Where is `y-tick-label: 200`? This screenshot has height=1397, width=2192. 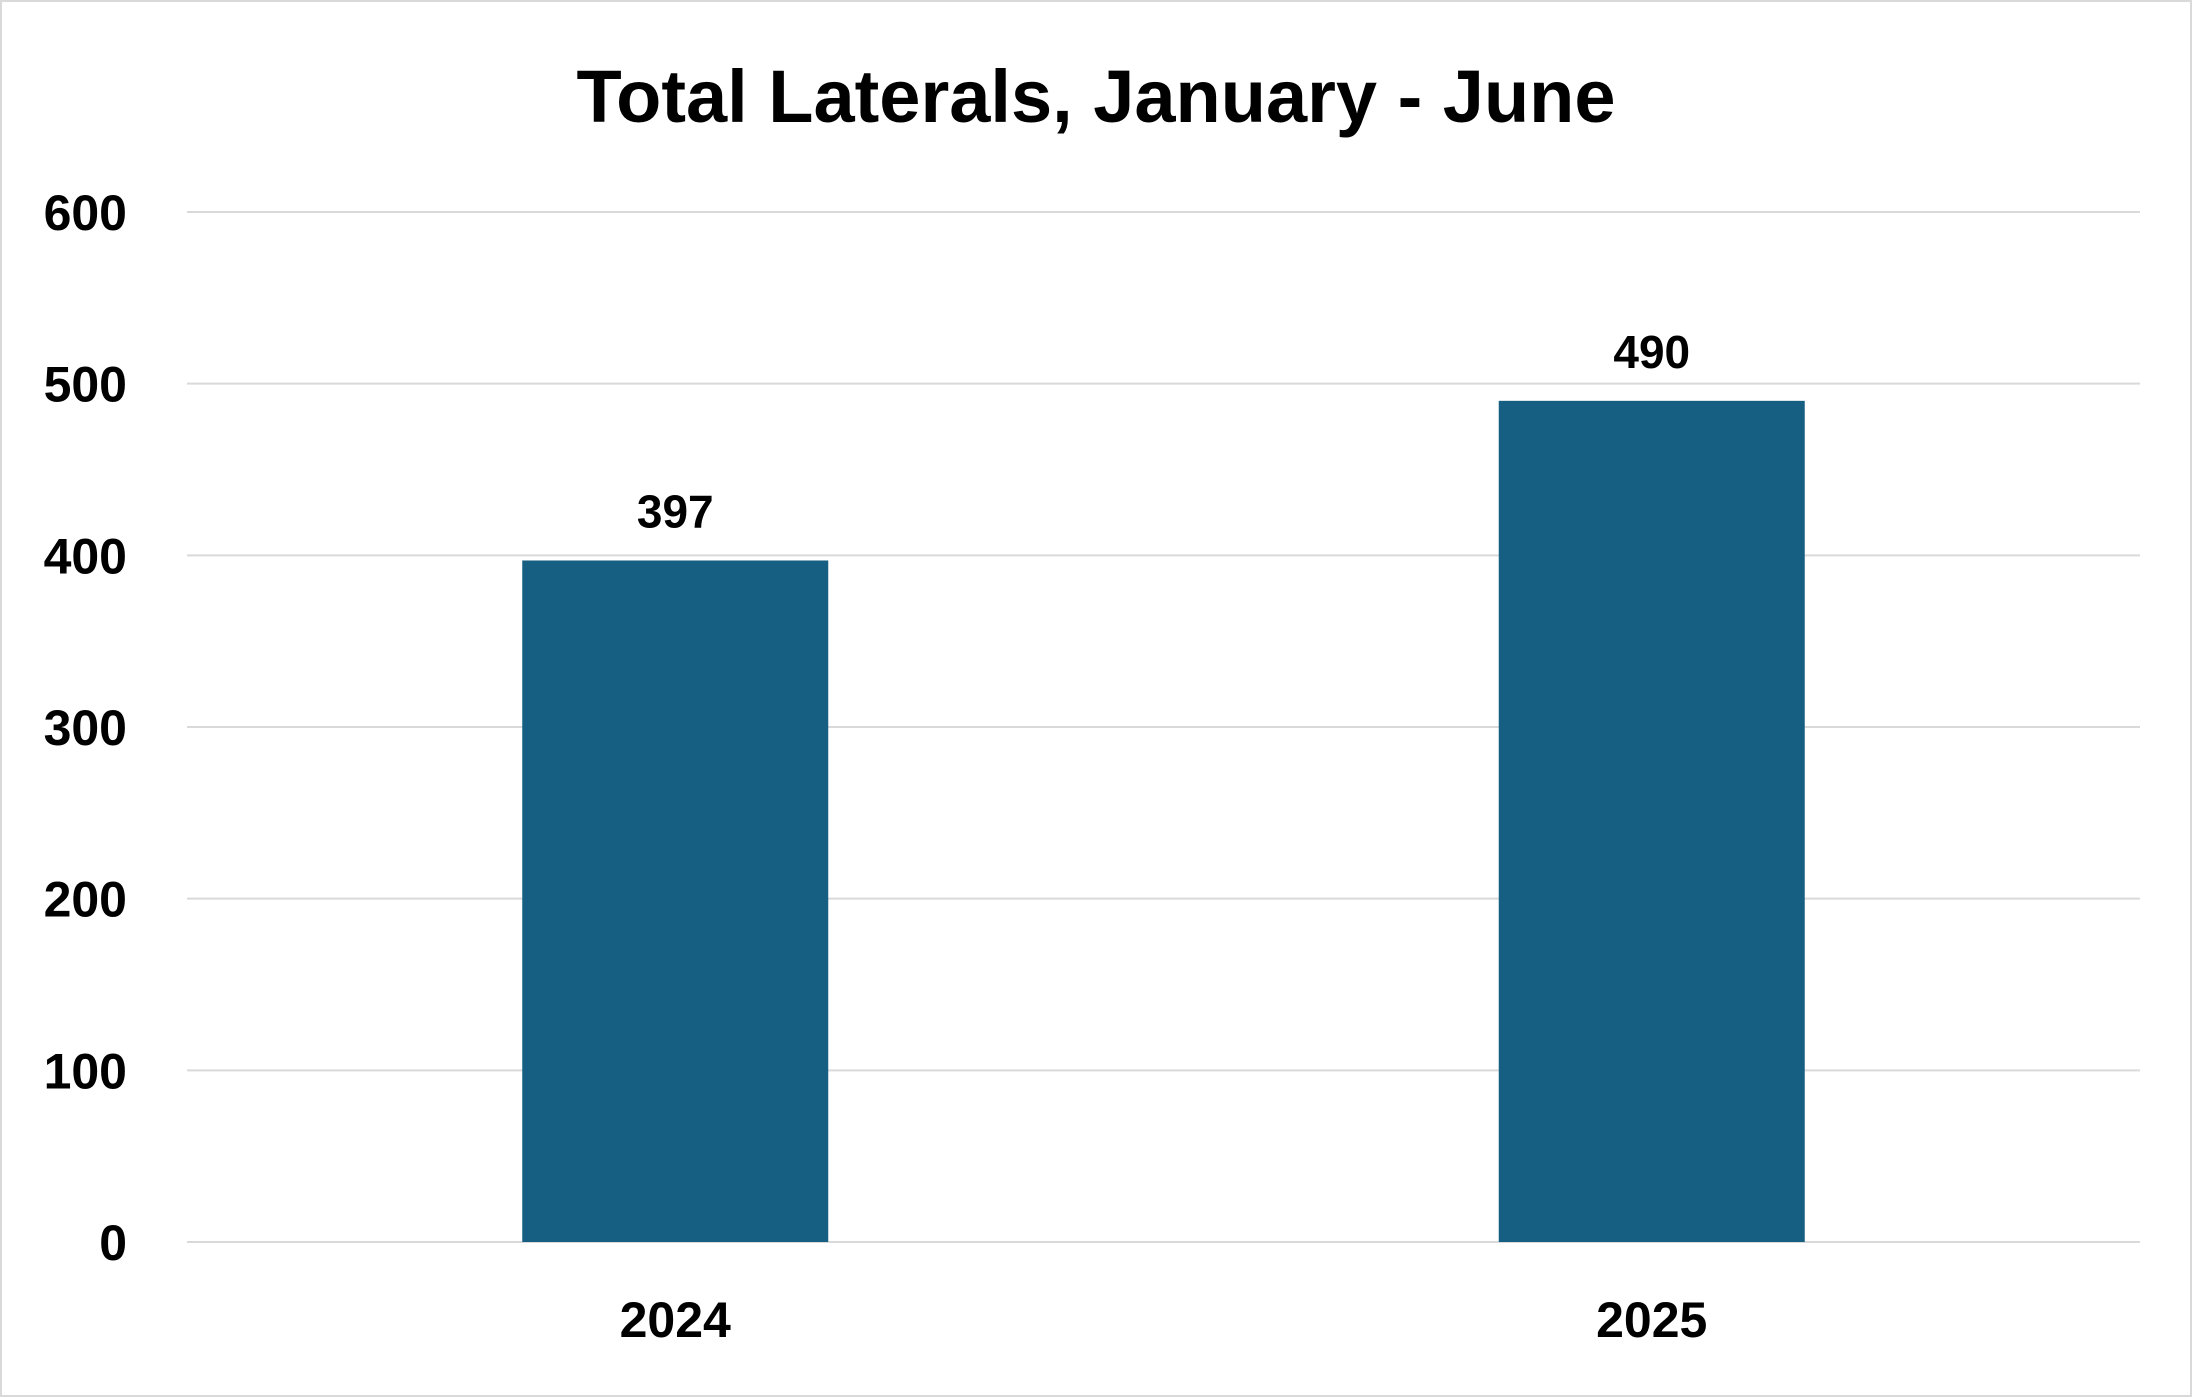
y-tick-label: 200 is located at coordinates (85, 900).